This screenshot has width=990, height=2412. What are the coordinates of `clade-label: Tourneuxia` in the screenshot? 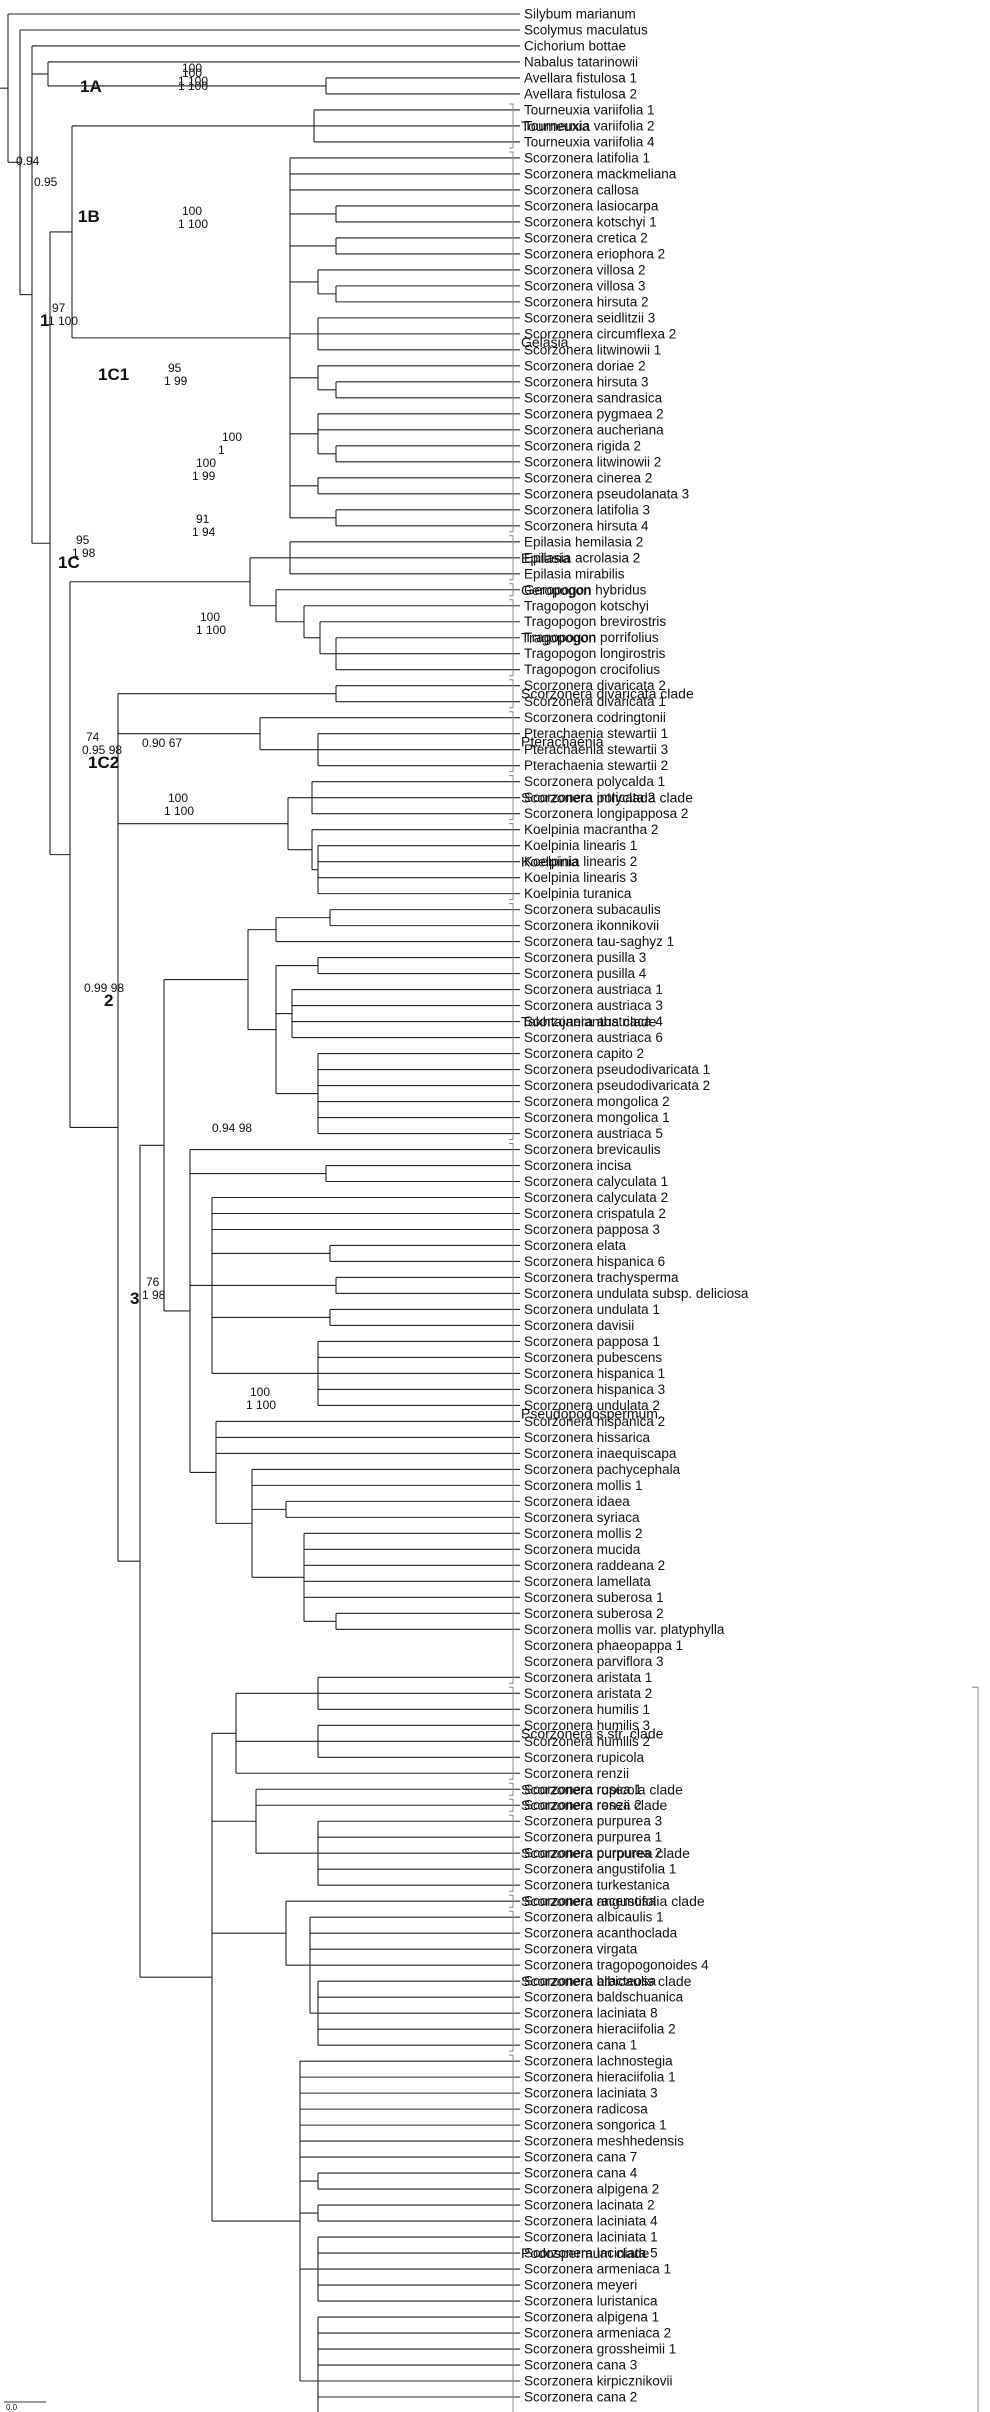 It's located at (555, 126).